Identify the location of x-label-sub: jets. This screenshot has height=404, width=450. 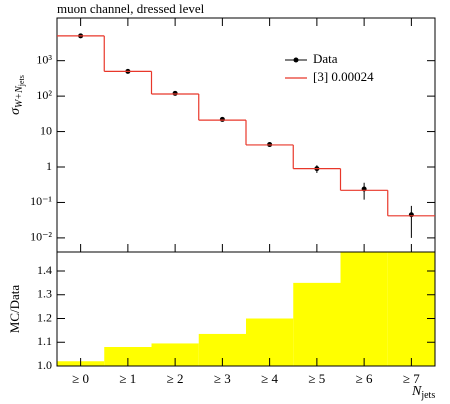
(427, 395).